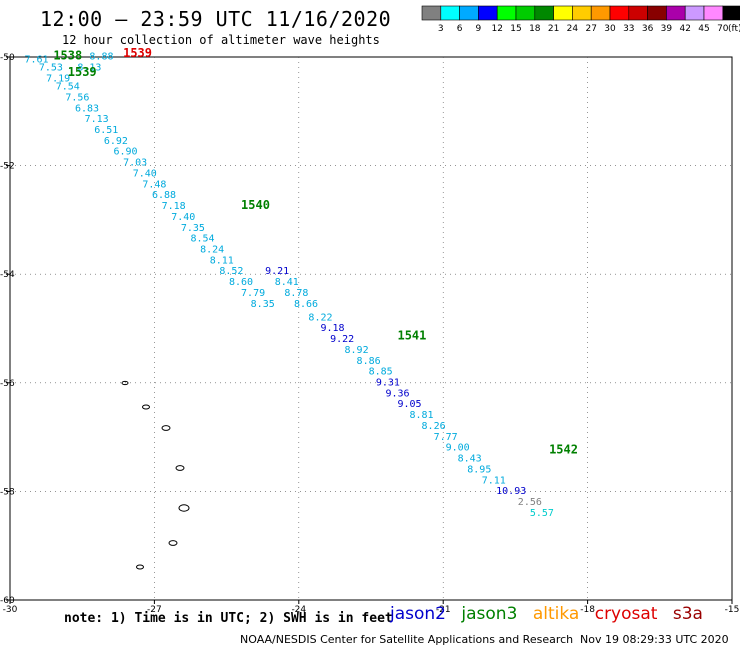 Image resolution: width=740 pixels, height=650 pixels. Describe the element at coordinates (515, 29) in the screenshot. I see `colorbar-tick-label: 15` at that location.